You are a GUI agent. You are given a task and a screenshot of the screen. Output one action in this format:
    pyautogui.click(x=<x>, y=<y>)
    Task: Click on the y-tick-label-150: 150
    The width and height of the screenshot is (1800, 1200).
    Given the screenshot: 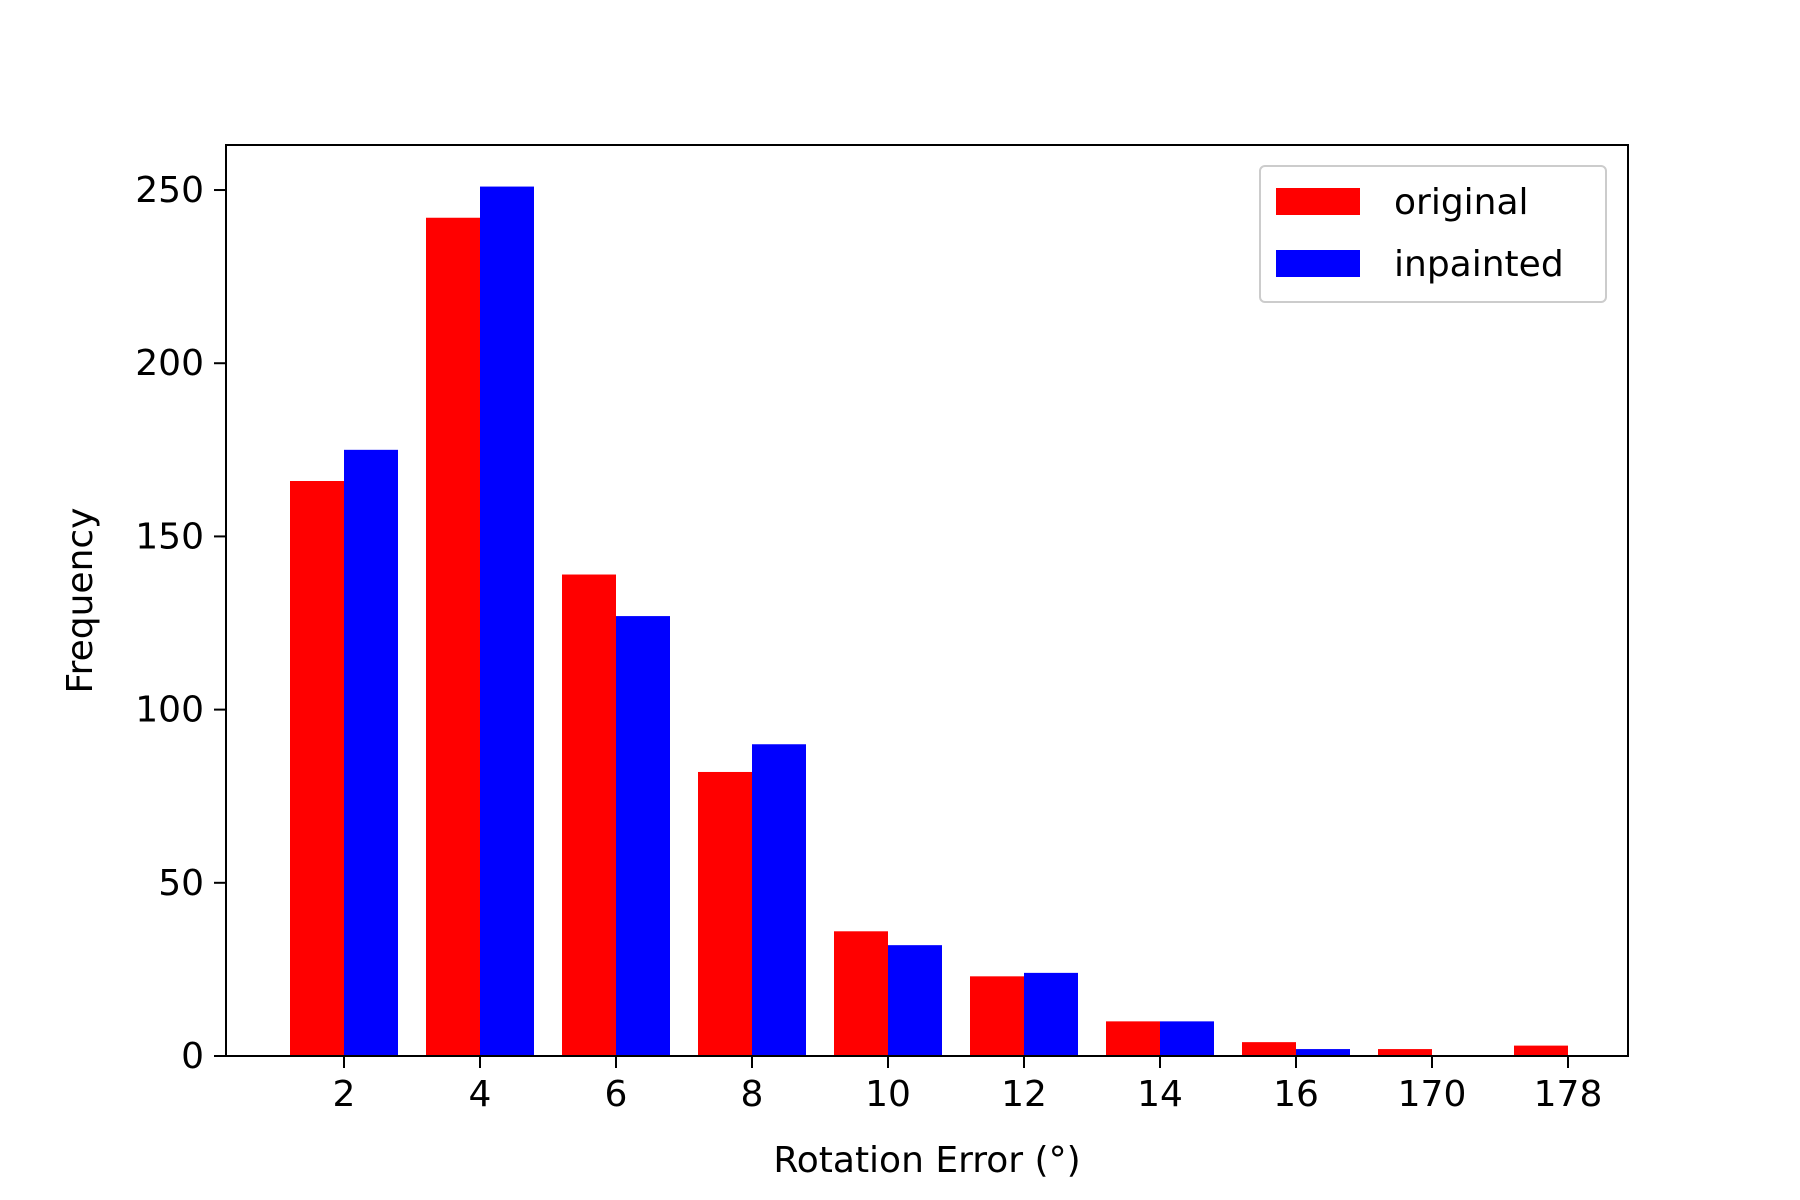 What is the action you would take?
    pyautogui.click(x=169, y=536)
    